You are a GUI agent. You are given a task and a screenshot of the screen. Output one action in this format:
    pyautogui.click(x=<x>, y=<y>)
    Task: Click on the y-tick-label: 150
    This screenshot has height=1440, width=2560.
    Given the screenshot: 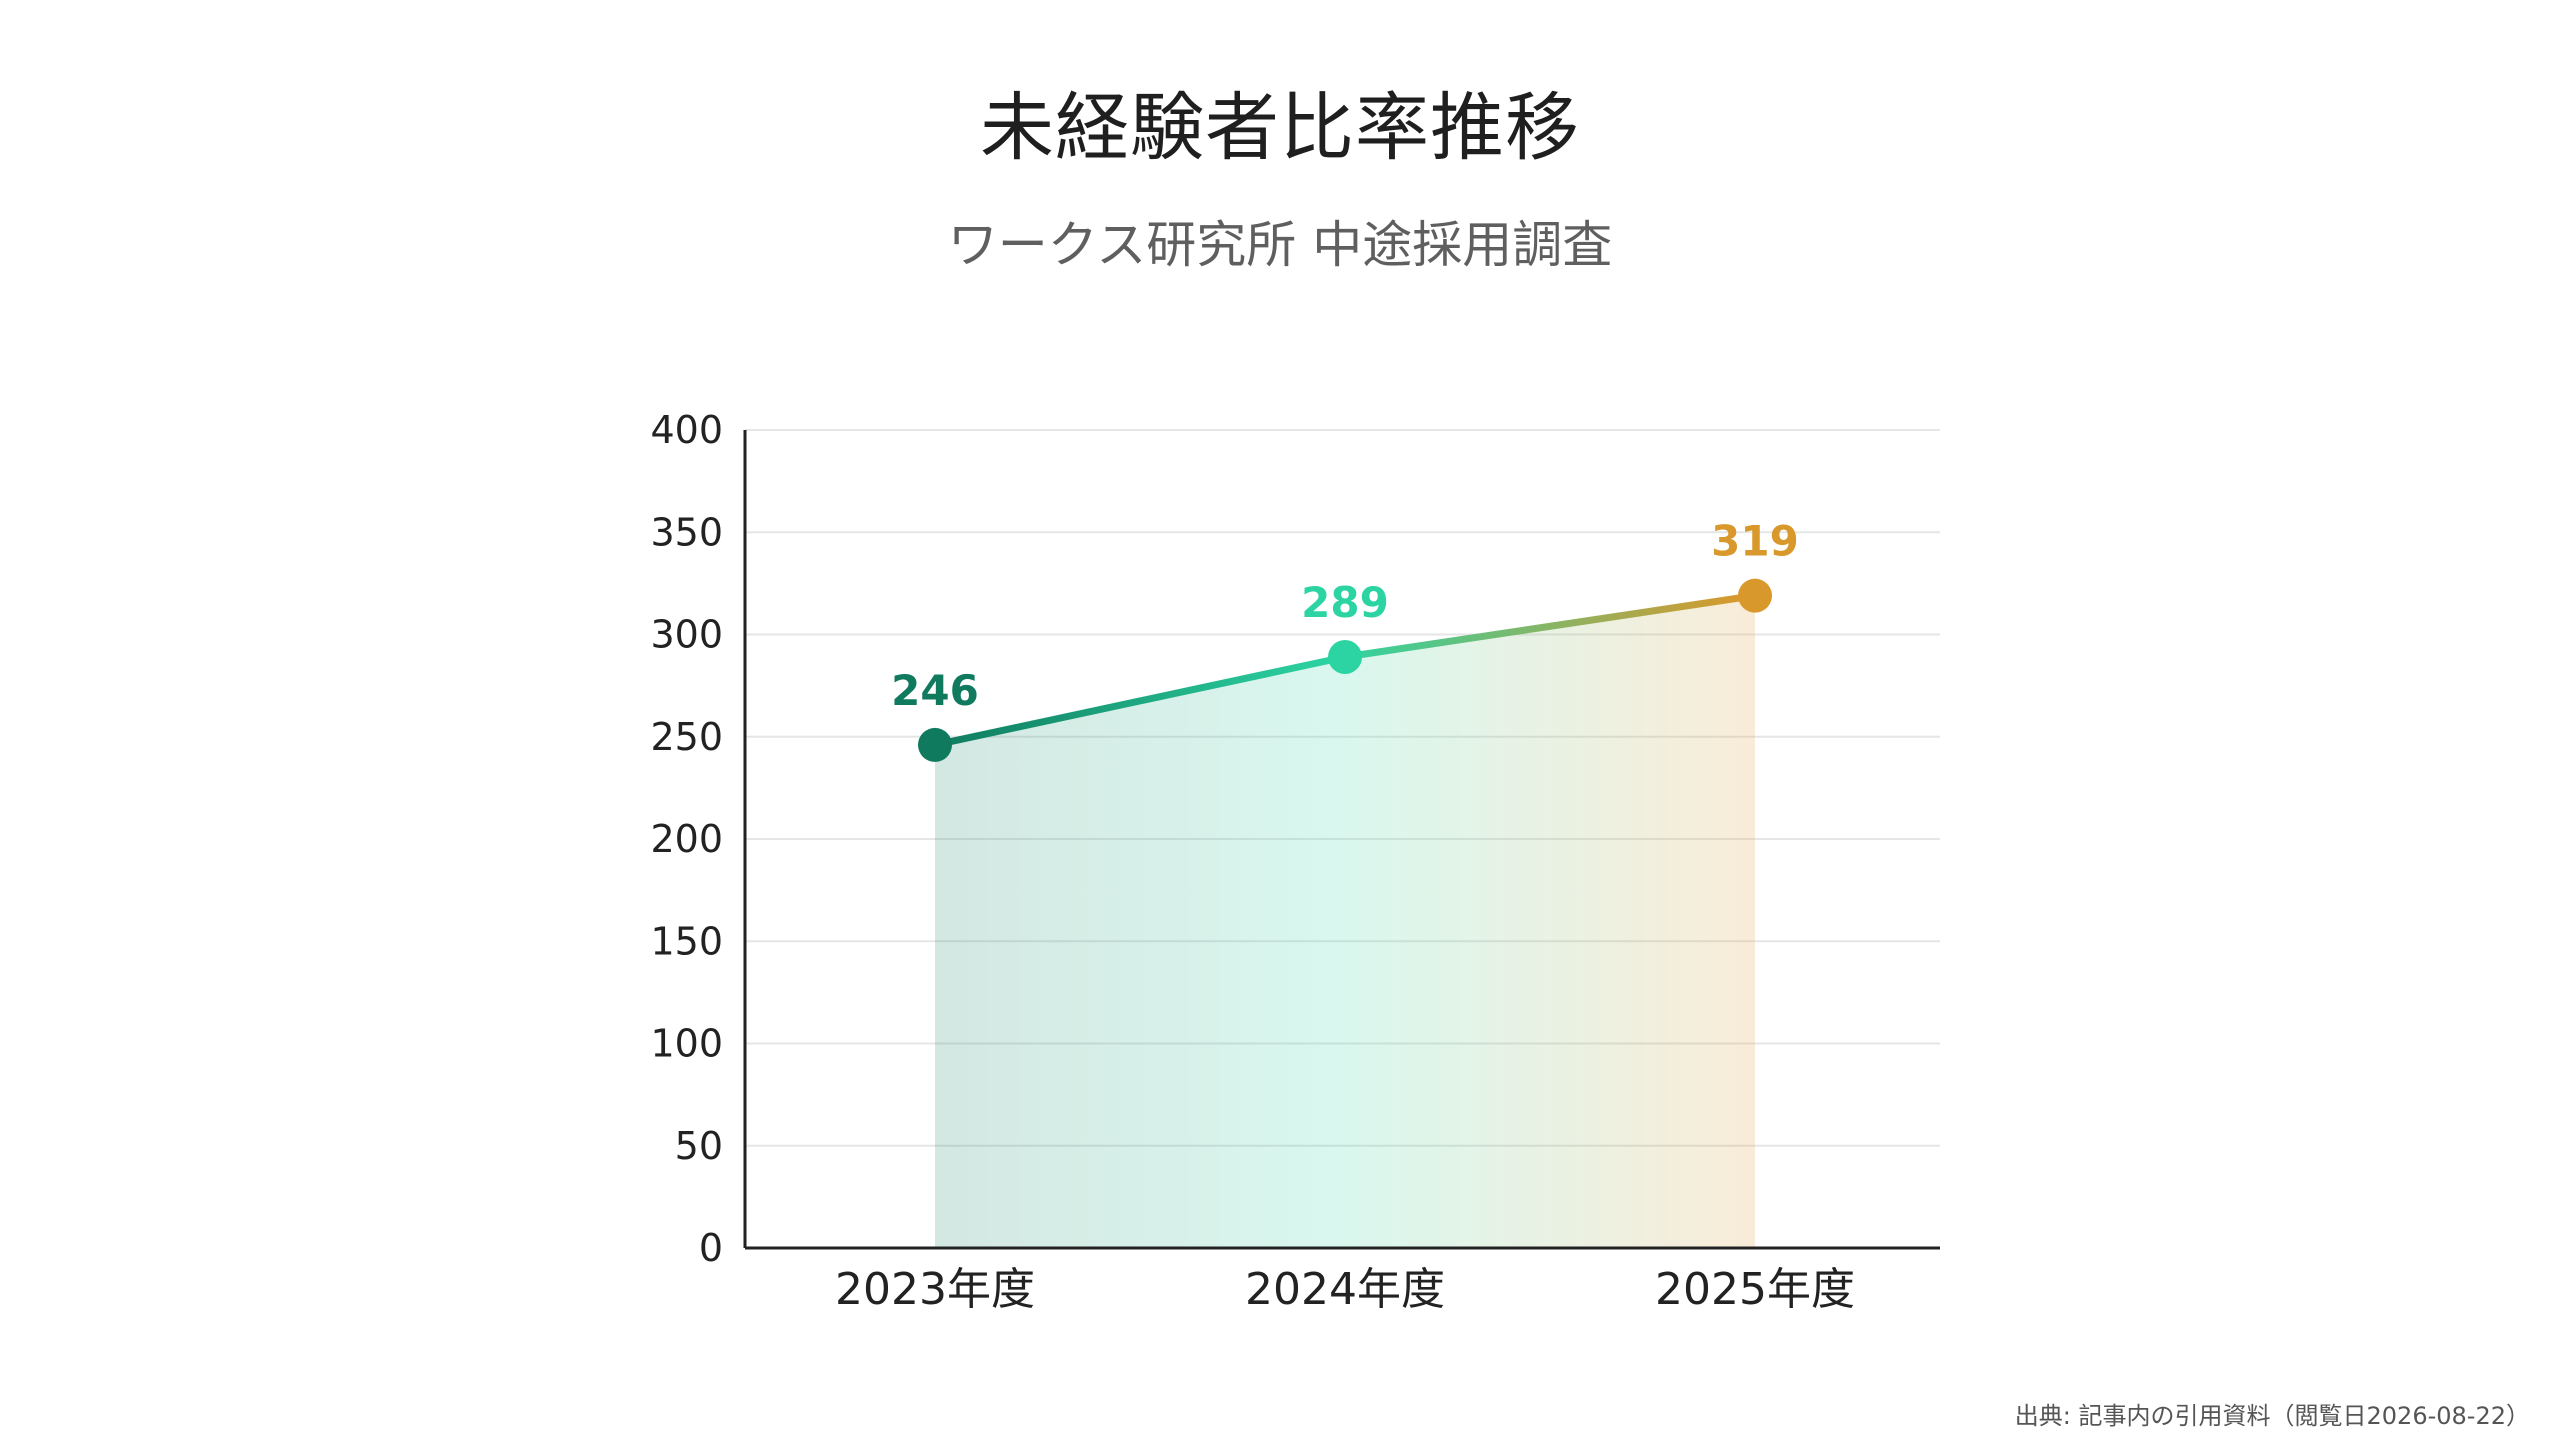 What is the action you would take?
    pyautogui.click(x=686, y=941)
    